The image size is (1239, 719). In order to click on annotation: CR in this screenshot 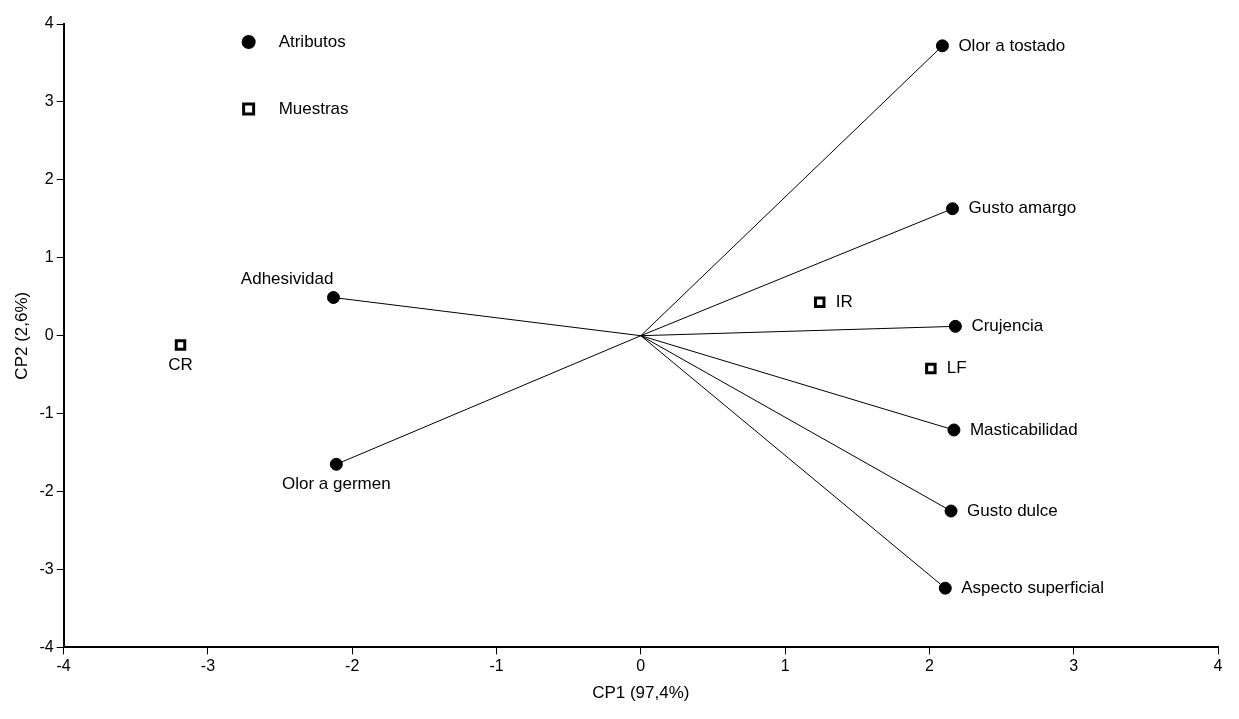, I will do `click(180, 365)`.